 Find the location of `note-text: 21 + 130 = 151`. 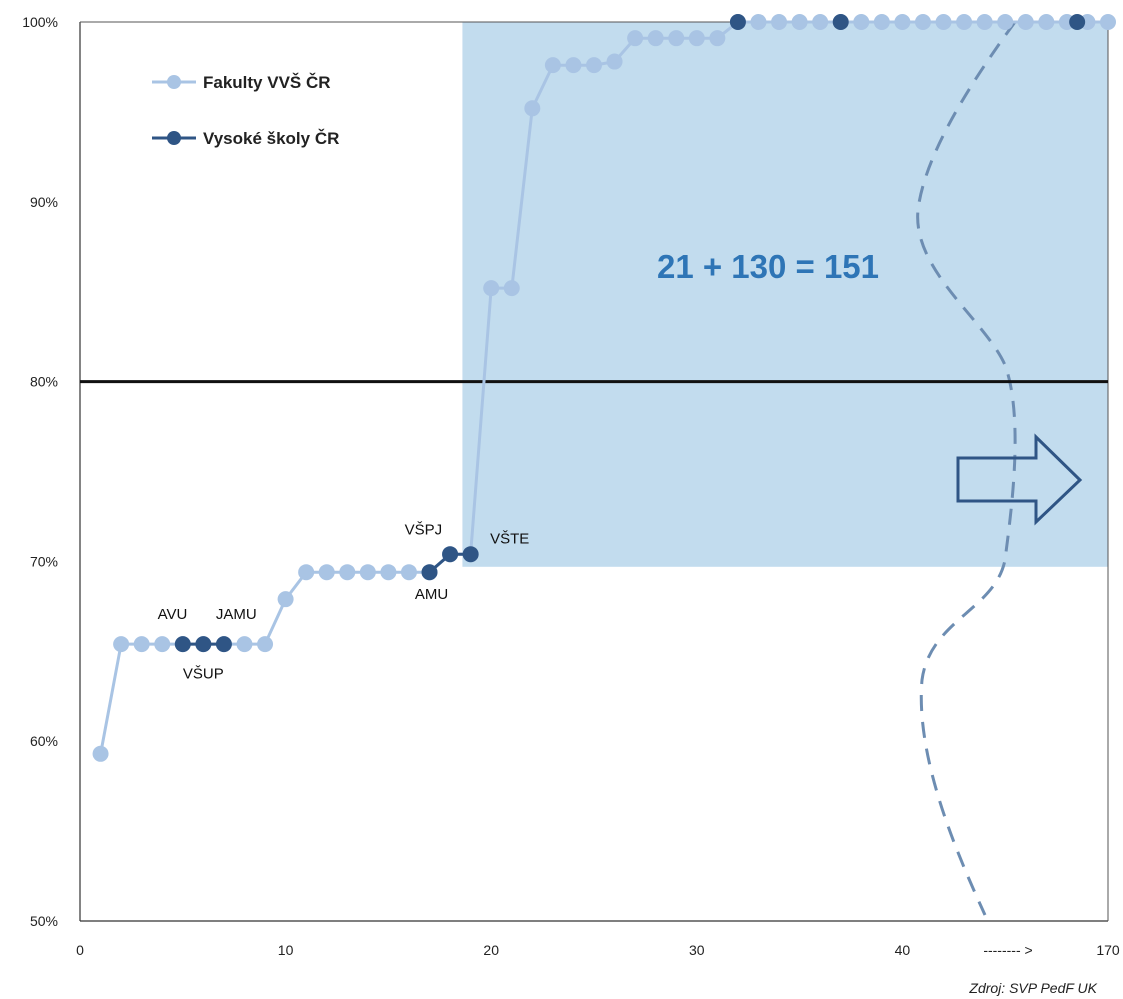

note-text: 21 + 130 = 151 is located at coordinates (768, 266).